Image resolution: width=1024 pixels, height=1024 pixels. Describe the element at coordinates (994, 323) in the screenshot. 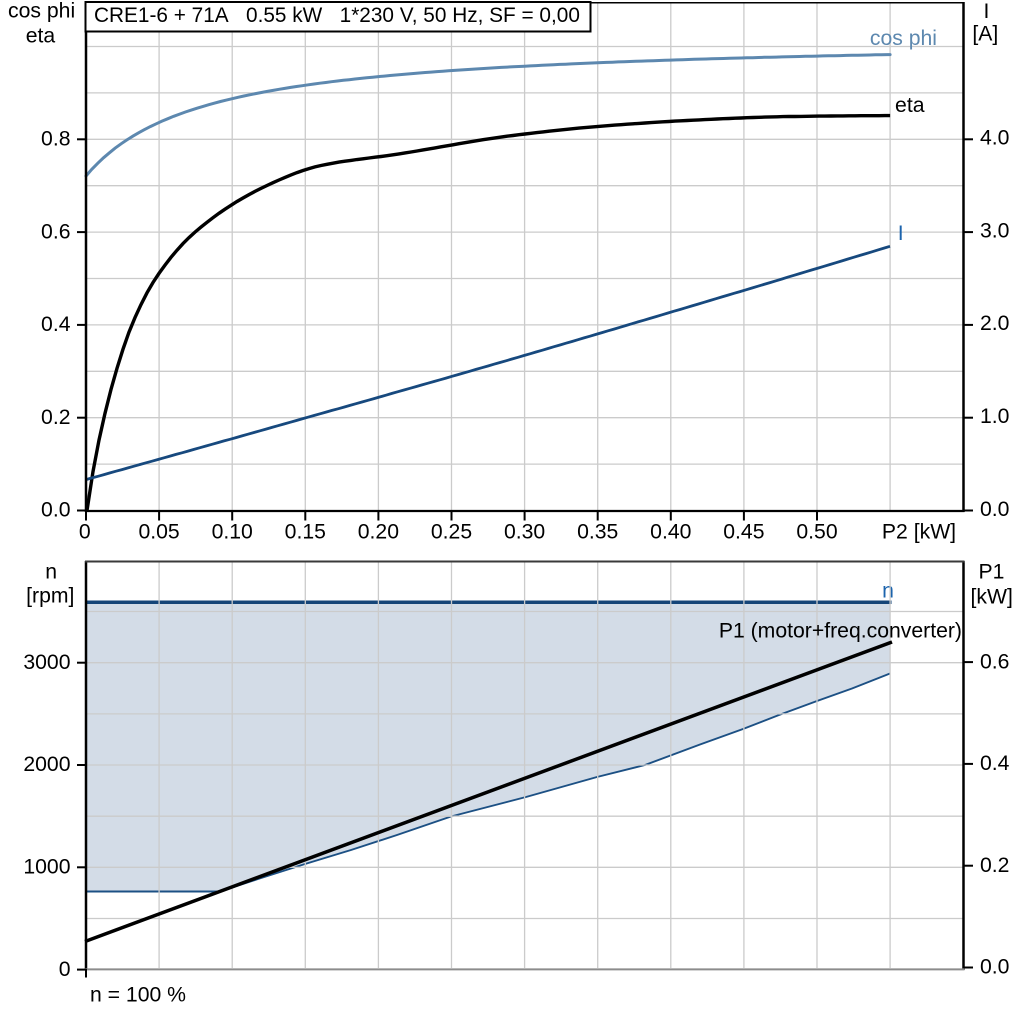

I see `svg-text: 2.0` at that location.